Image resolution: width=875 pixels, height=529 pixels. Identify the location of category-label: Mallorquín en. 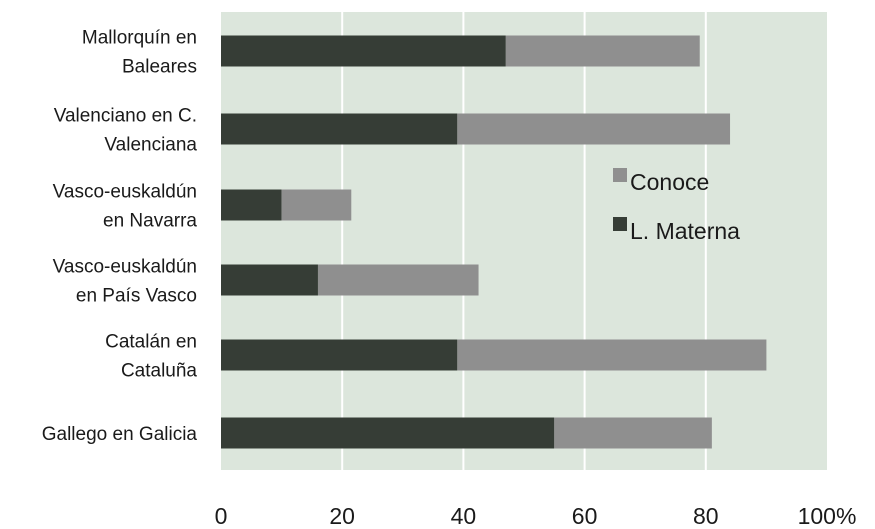
(139, 38).